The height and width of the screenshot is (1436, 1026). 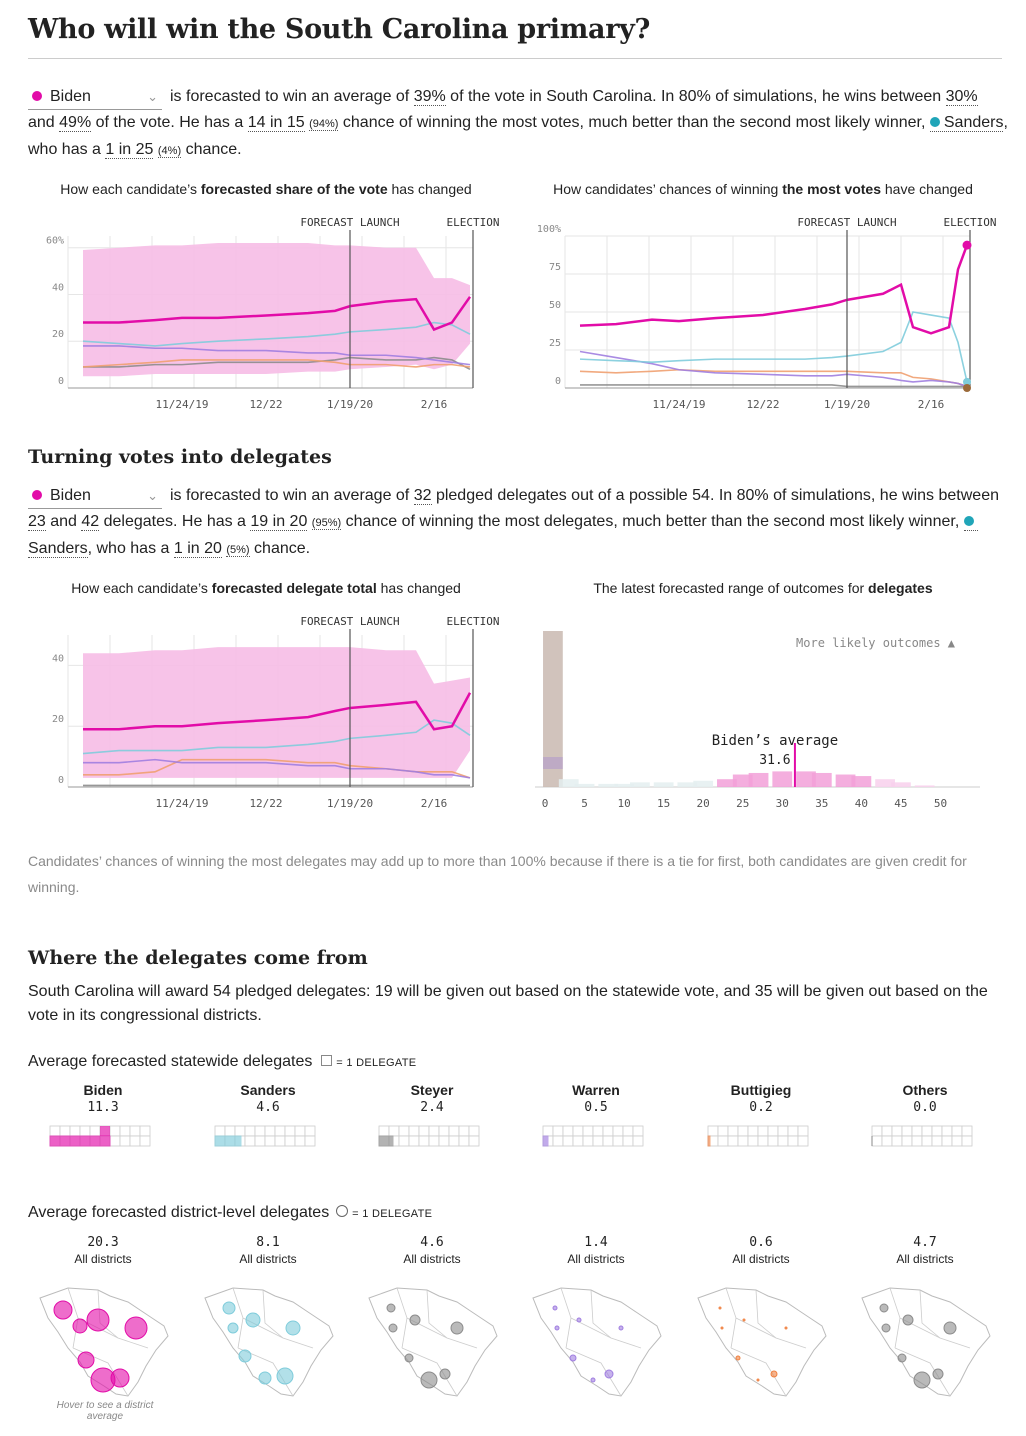 I want to click on forecast-launch-label: FORECAST LAUNCH, so click(x=349, y=621).